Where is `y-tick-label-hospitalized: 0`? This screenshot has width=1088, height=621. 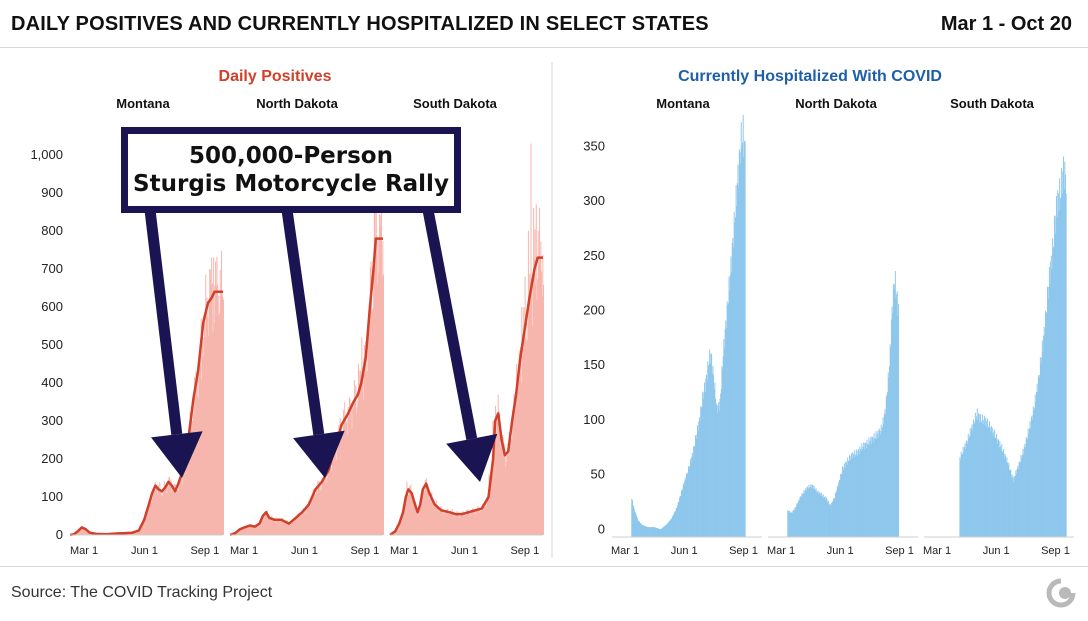 y-tick-label-hospitalized: 0 is located at coordinates (601, 528).